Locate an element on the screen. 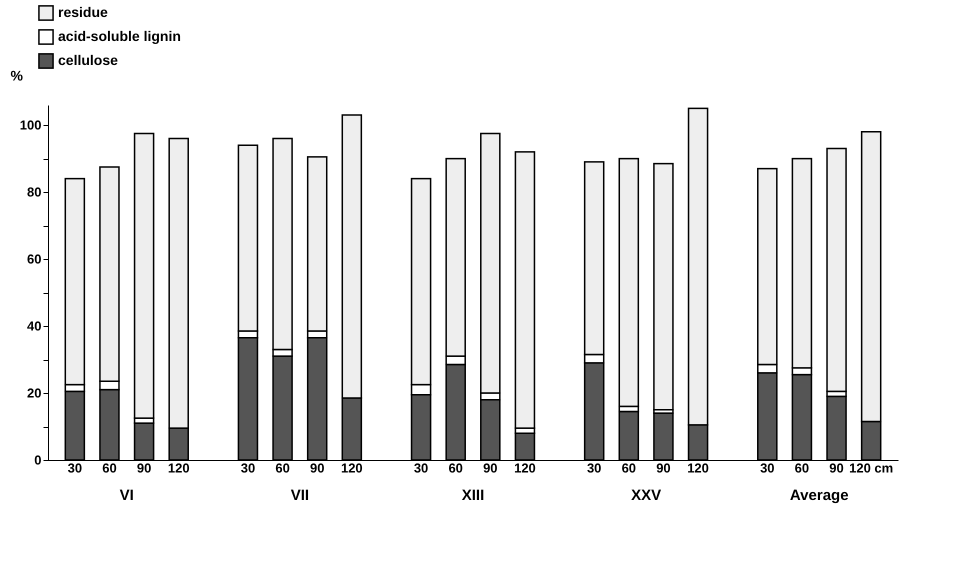 The width and height of the screenshot is (963, 577). bar is located at coordinates (663, 286).